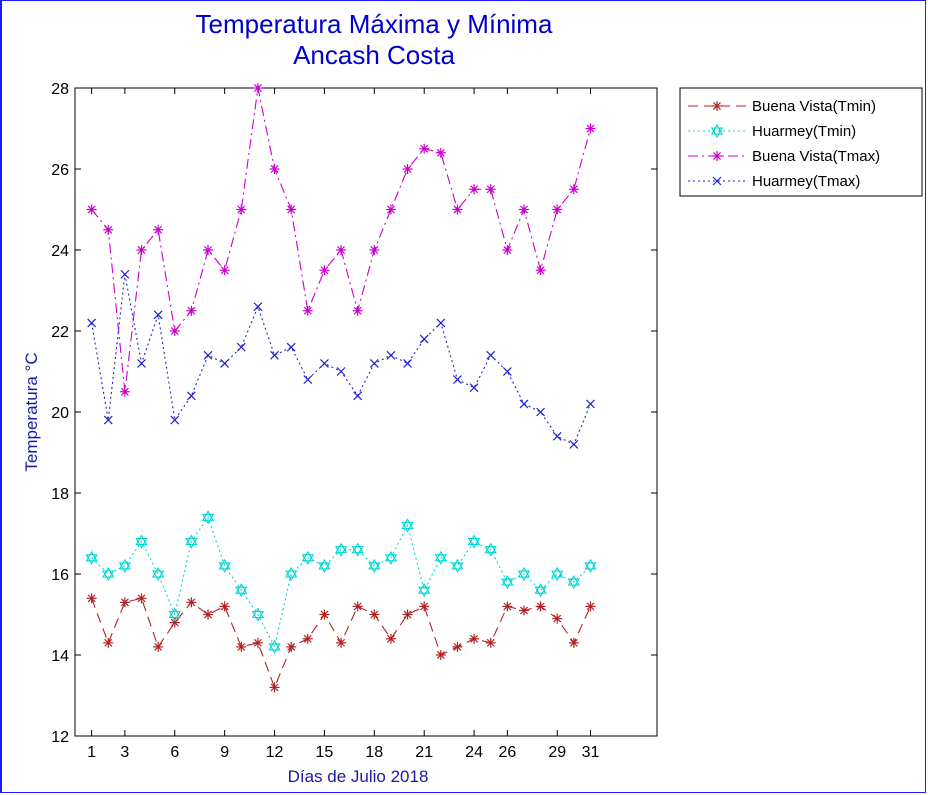  I want to click on x-tick-label: 3, so click(124, 752).